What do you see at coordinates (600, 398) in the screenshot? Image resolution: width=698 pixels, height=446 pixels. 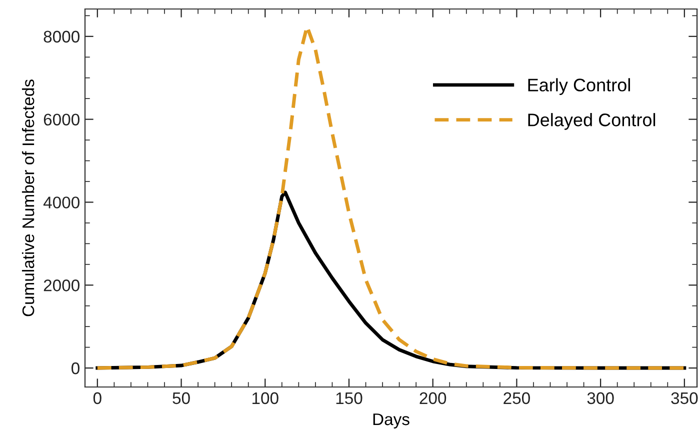 I see `x-tick-label: 300` at bounding box center [600, 398].